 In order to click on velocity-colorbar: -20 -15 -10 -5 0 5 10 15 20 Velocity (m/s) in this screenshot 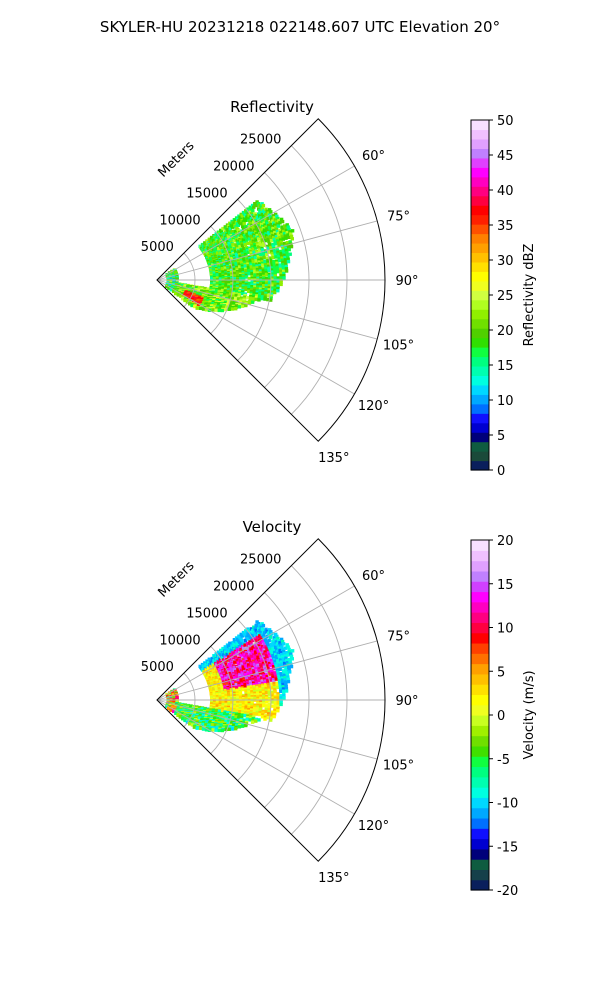, I will do `click(503, 716)`.